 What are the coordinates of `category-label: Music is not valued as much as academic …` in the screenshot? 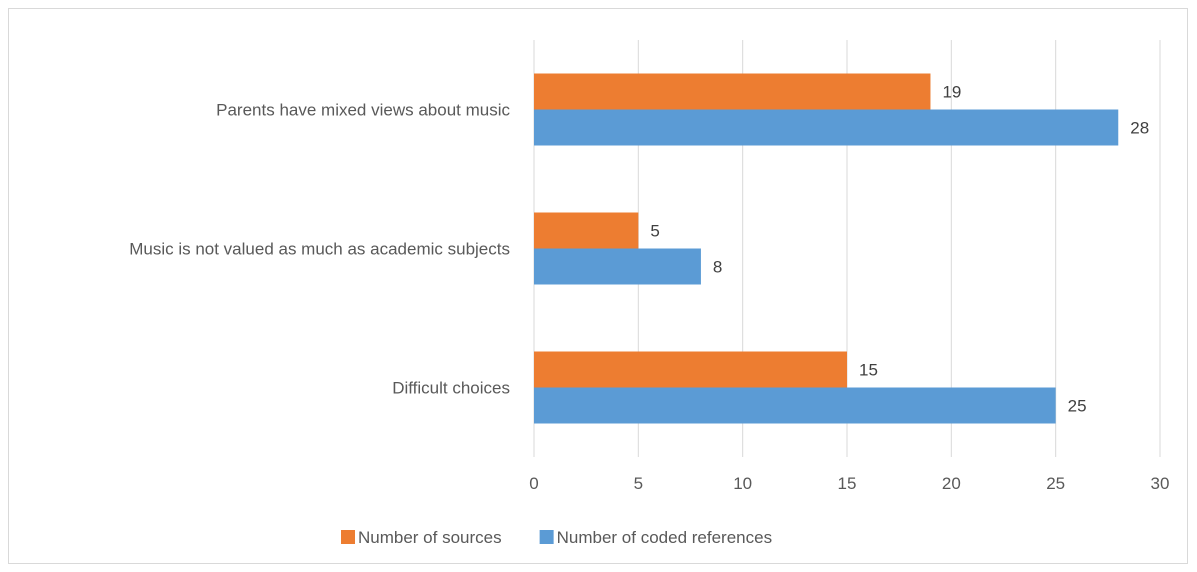 It's located at (319, 249).